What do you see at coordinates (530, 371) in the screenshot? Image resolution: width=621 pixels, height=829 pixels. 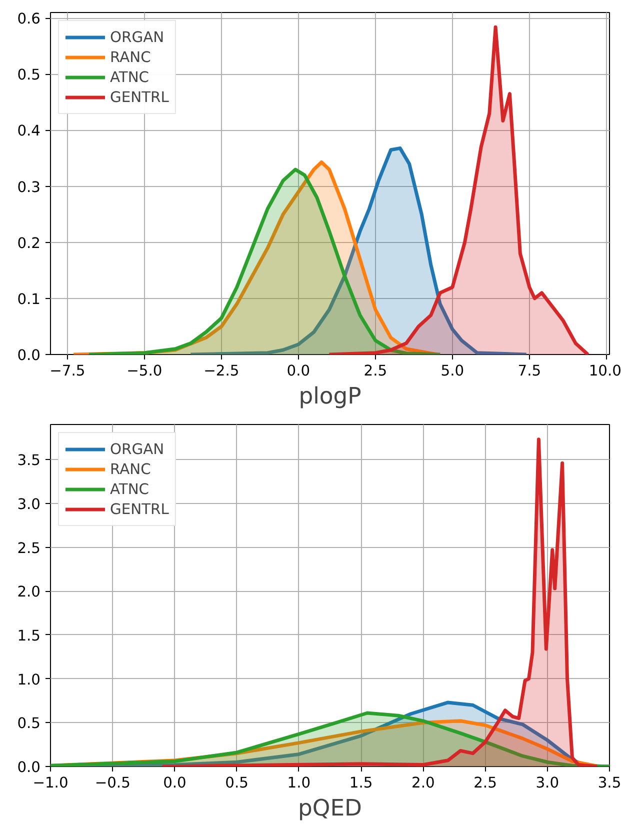 I see `x-tick-label: 7.5` at bounding box center [530, 371].